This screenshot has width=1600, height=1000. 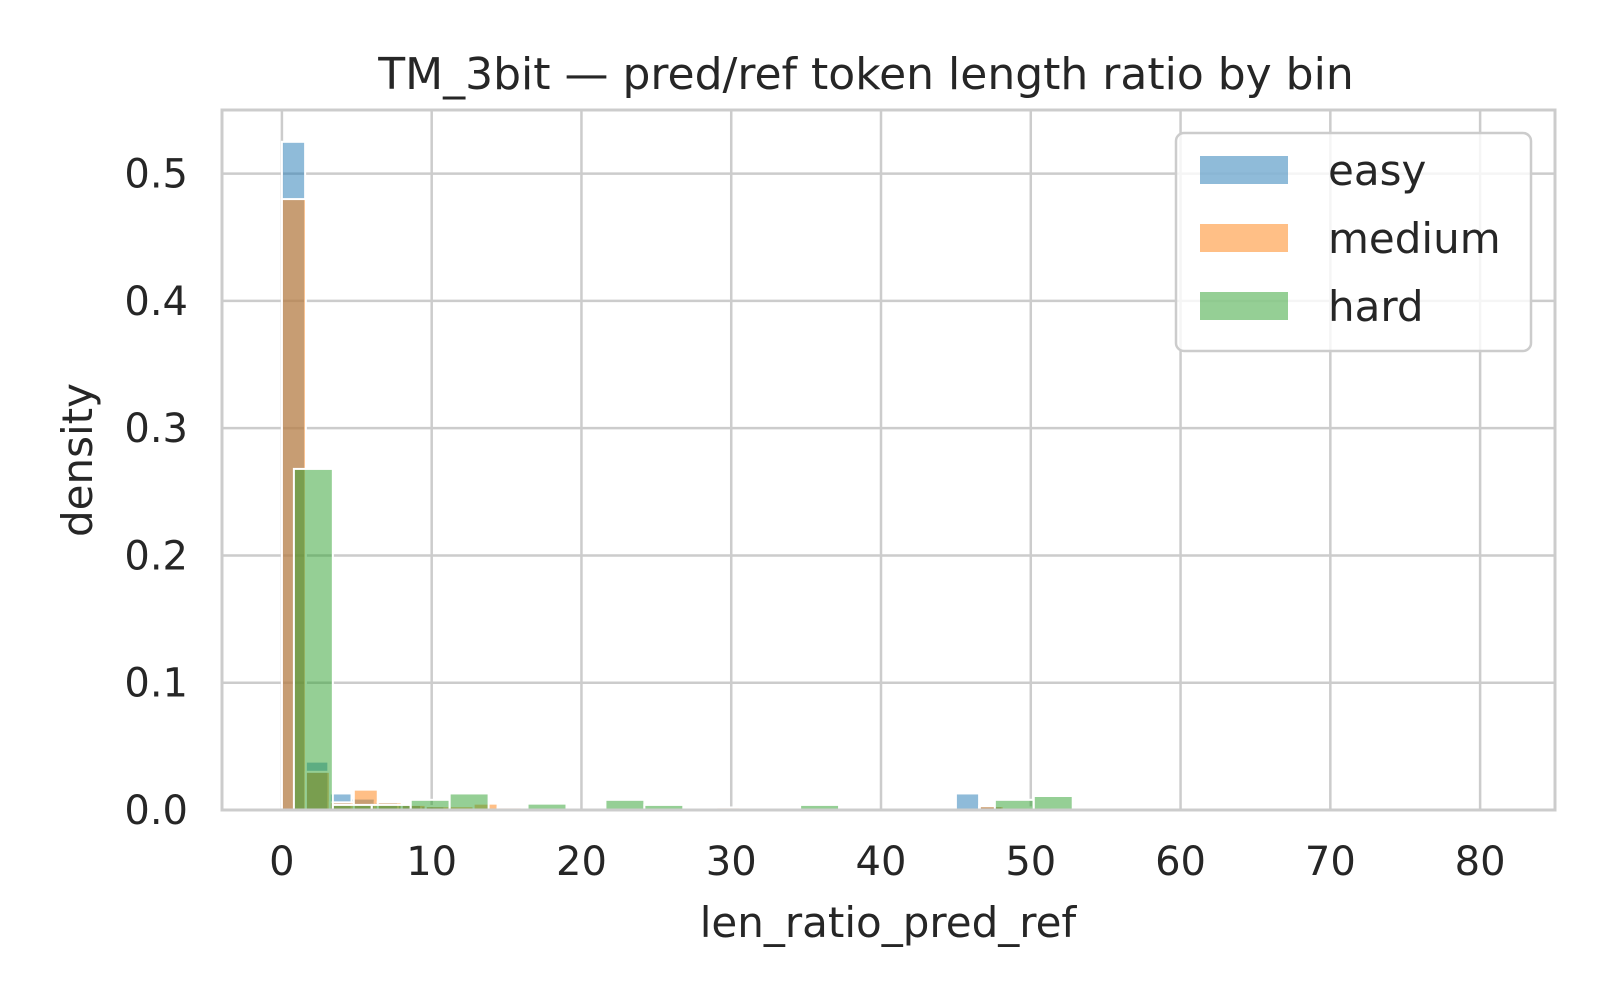 I want to click on y-tick-label: 0.0, so click(x=156, y=811).